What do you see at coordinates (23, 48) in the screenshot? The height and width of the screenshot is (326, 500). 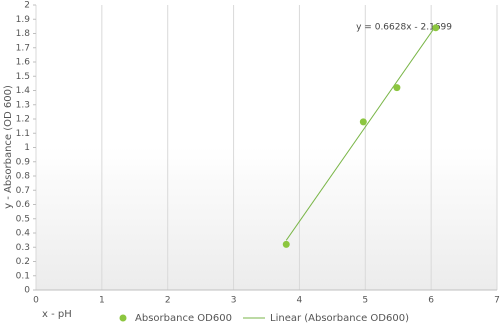 I see `y-tick-label: 1.7` at bounding box center [23, 48].